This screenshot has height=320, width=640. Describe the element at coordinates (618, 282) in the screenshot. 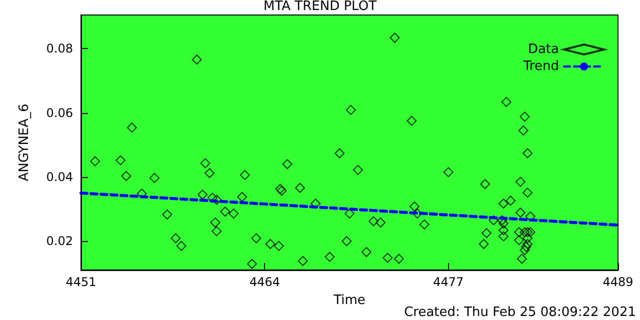

I see `x-tick-label: 4489` at that location.